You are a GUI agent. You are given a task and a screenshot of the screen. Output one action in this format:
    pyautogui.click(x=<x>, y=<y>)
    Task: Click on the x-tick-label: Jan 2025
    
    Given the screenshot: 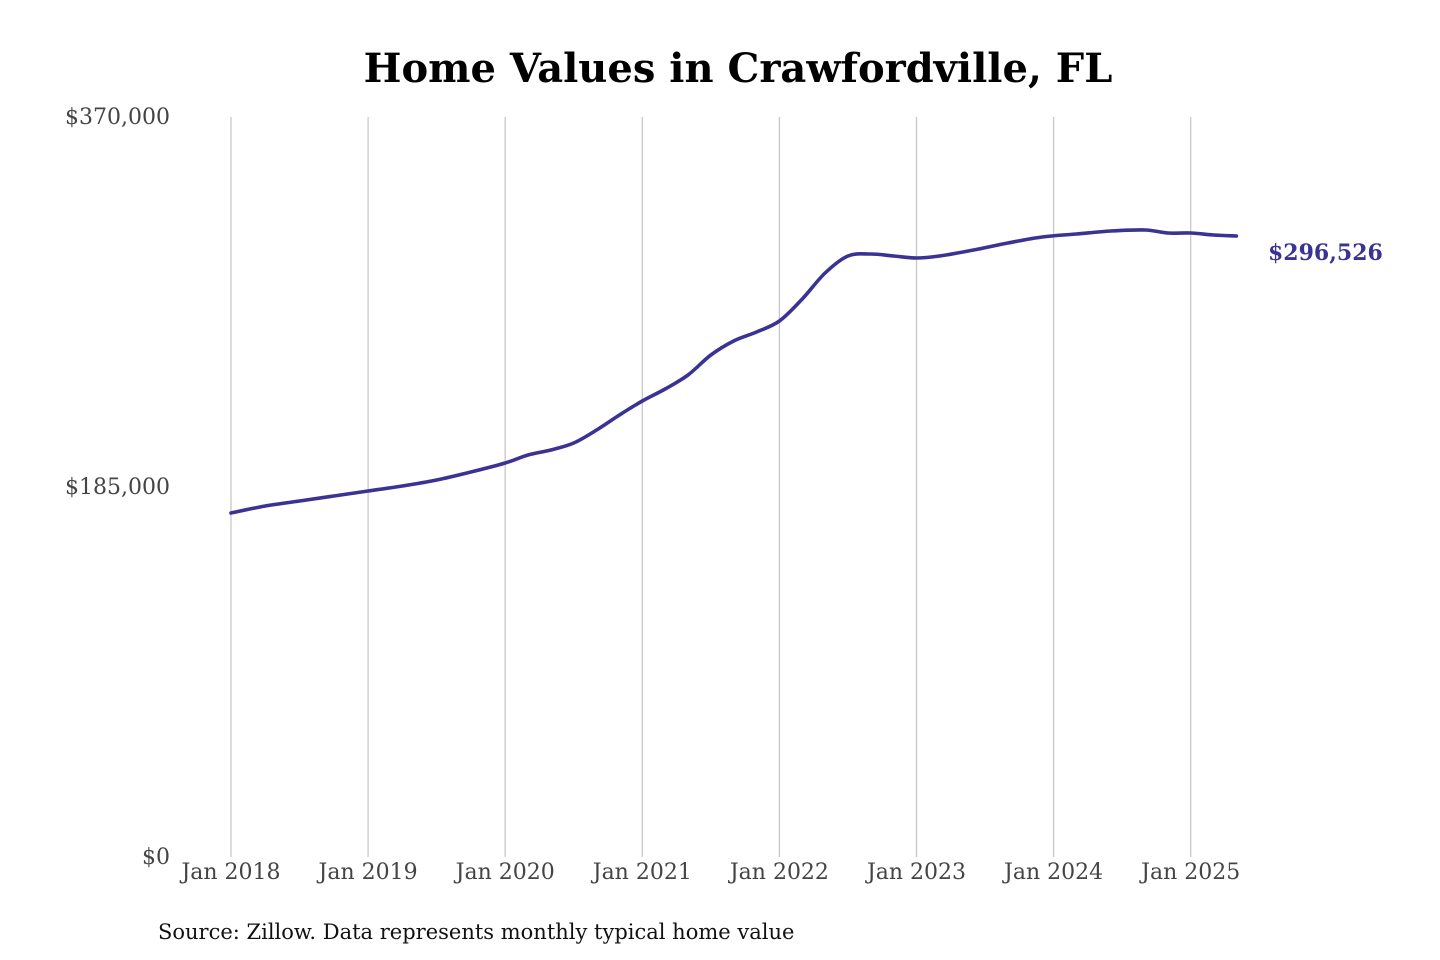 What is the action you would take?
    pyautogui.click(x=1189, y=872)
    